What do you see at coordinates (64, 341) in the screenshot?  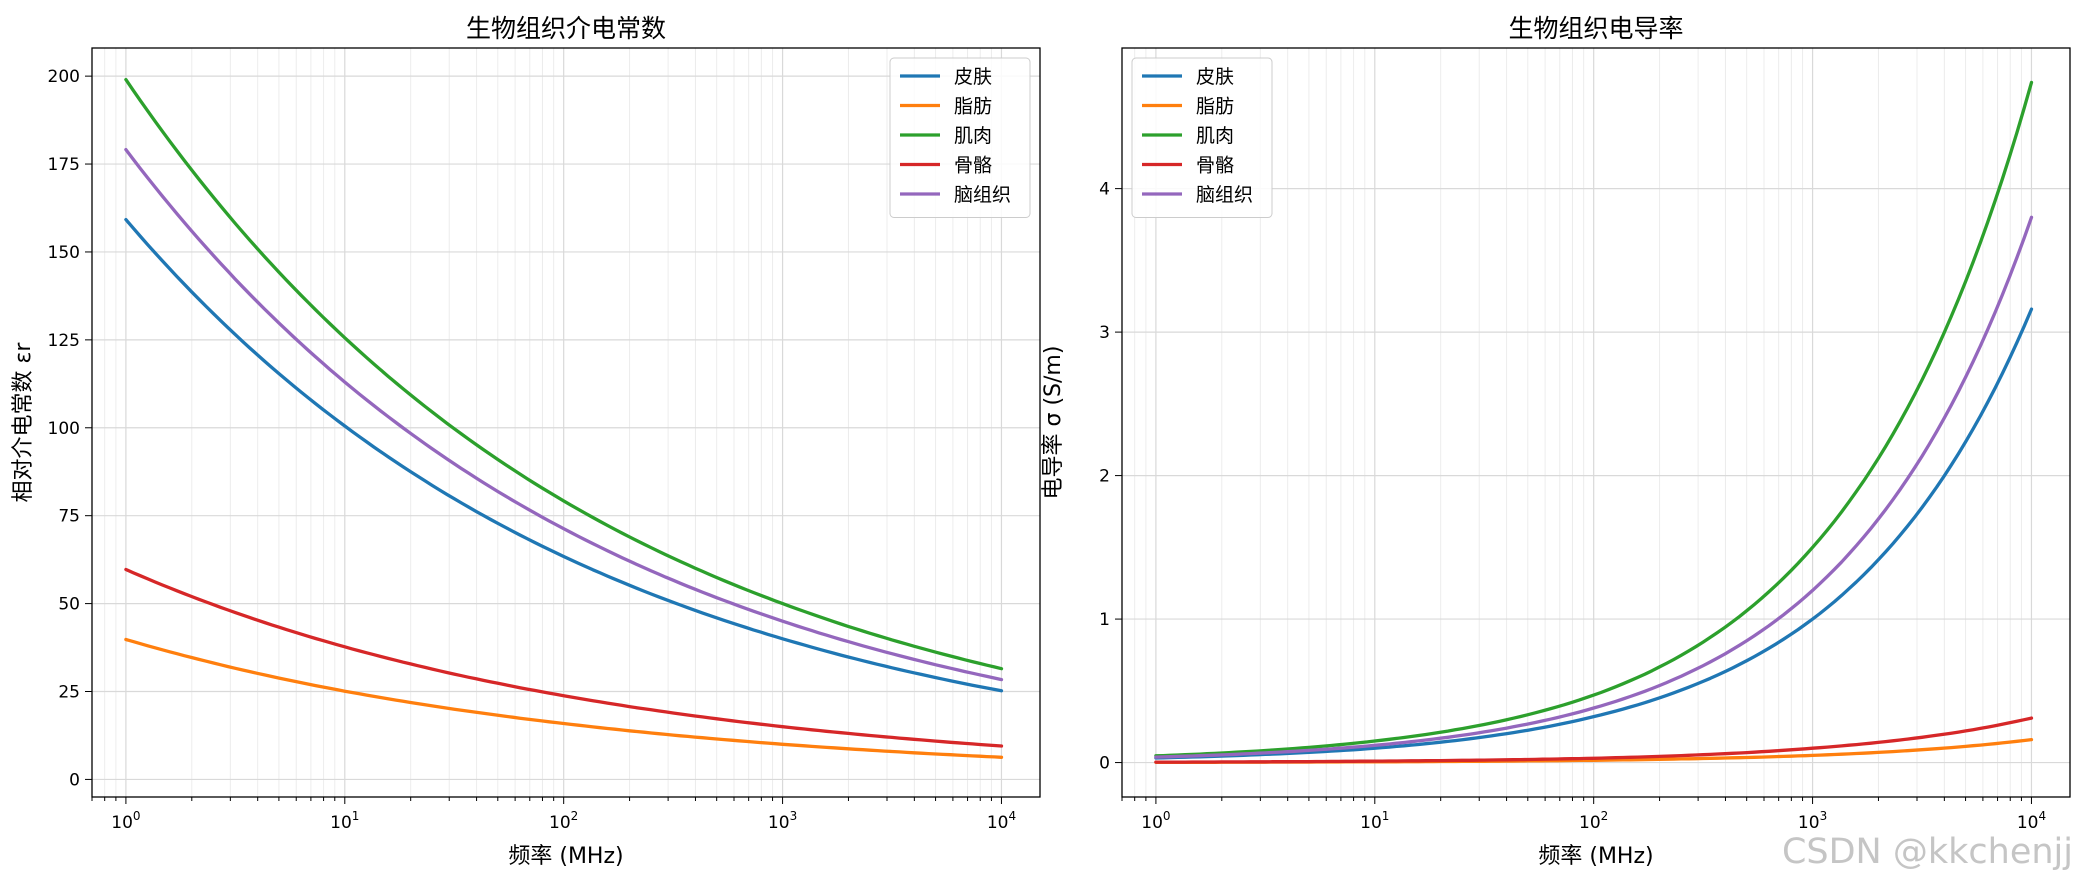 I see `y-tick-label: 125` at bounding box center [64, 341].